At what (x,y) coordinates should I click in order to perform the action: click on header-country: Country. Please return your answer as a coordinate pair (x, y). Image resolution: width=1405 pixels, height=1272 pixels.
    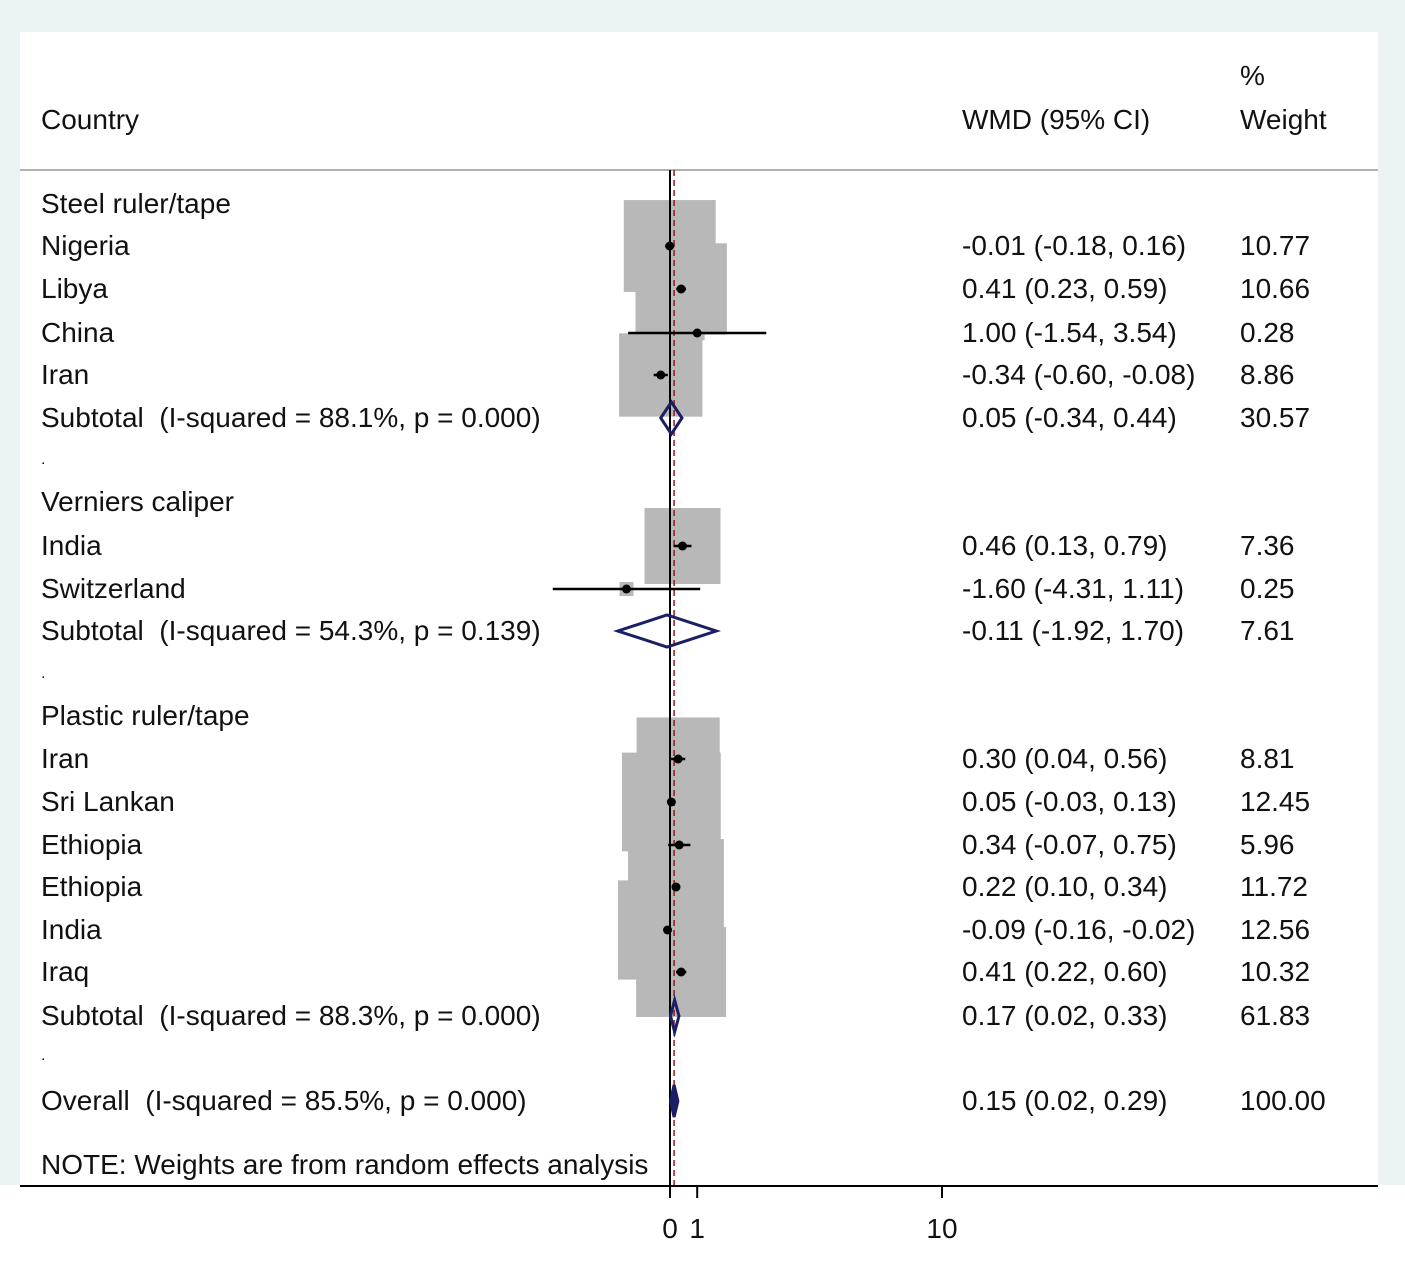
    Looking at the image, I should click on (90, 119).